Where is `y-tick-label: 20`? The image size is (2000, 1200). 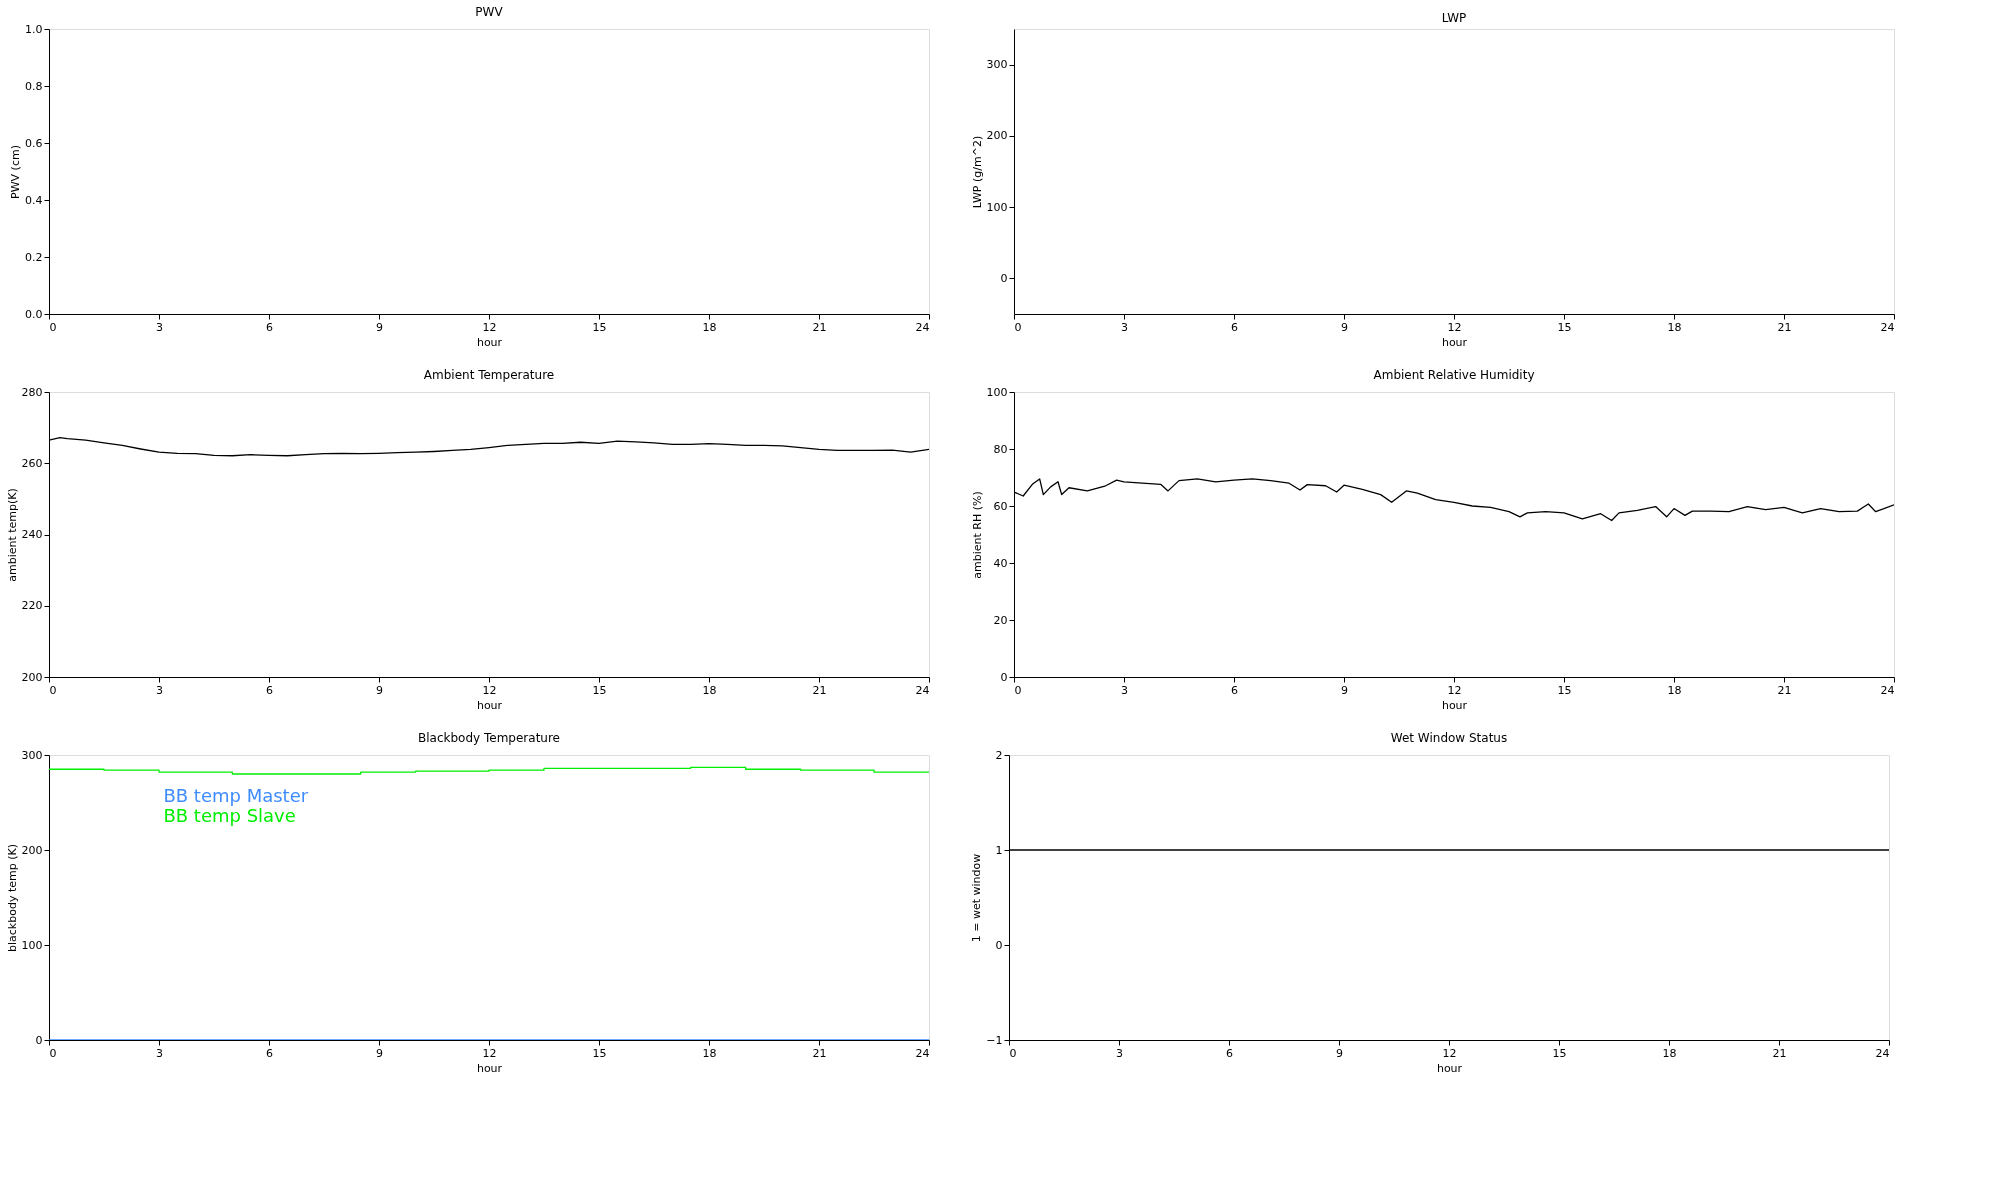 y-tick-label: 20 is located at coordinates (1000, 620).